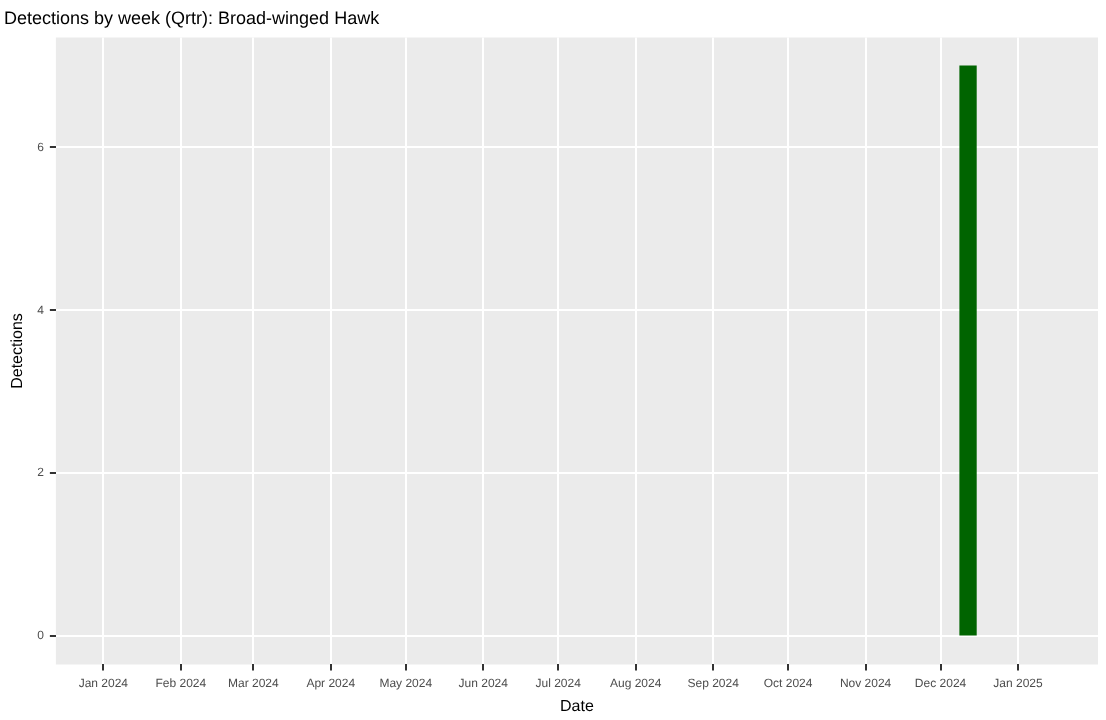 Image resolution: width=1106 pixels, height=720 pixels. What do you see at coordinates (17, 351) in the screenshot?
I see `y-axis-title: Detections` at bounding box center [17, 351].